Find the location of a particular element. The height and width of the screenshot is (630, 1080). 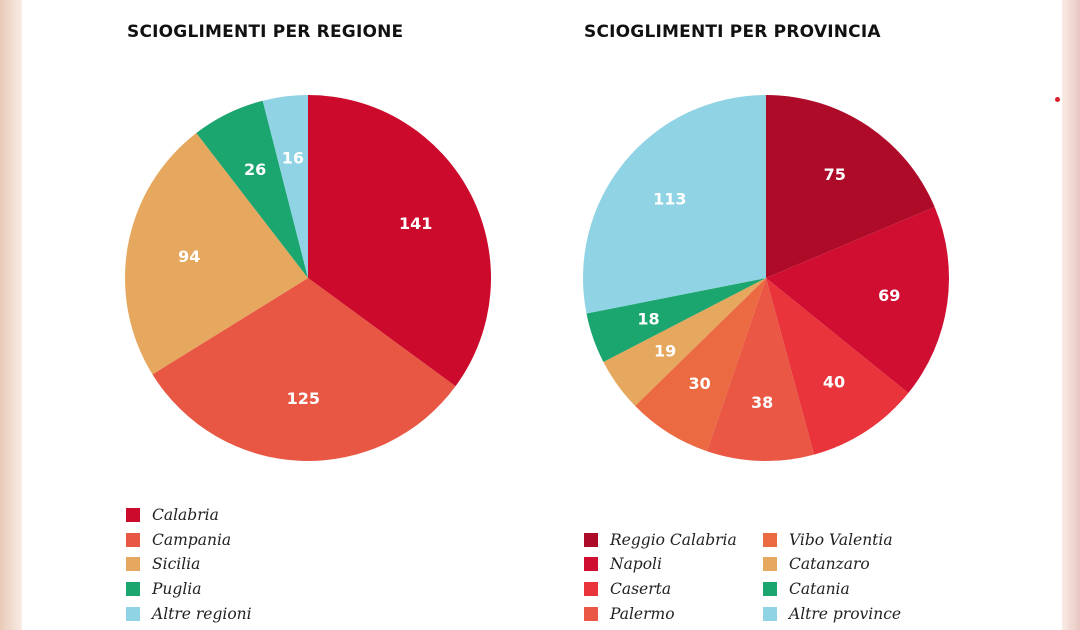

slice-value-puglia: 26 is located at coordinates (255, 169).